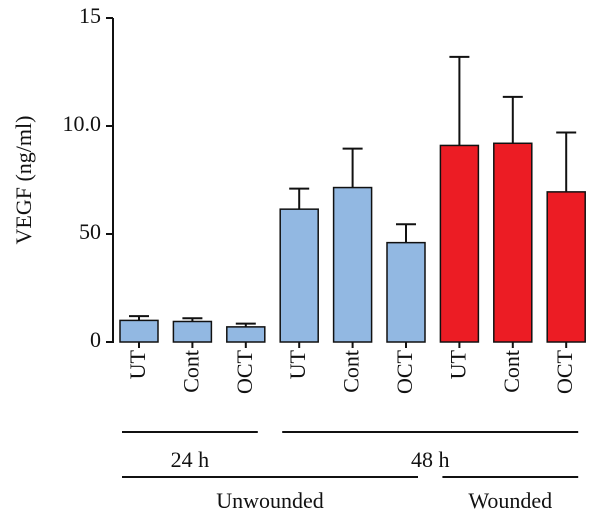 The width and height of the screenshot is (600, 524). What do you see at coordinates (90, 231) in the screenshot?
I see `y-tick-label: 50` at bounding box center [90, 231].